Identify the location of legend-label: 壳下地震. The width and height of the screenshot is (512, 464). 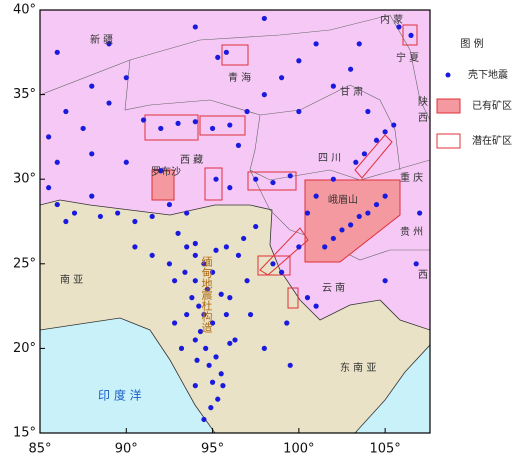
(488, 74).